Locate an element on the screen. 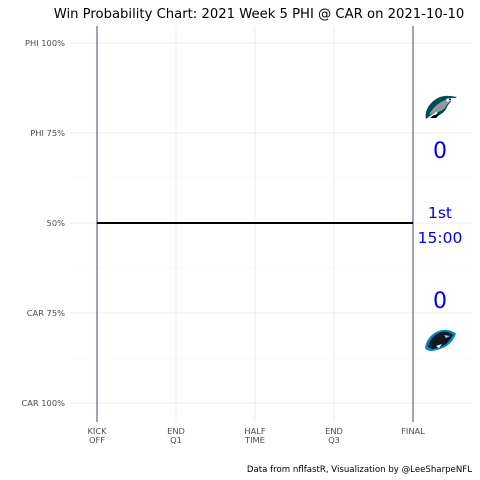 This screenshot has height=480, width=480. y-tick-label: PHI 75% is located at coordinates (47, 133).